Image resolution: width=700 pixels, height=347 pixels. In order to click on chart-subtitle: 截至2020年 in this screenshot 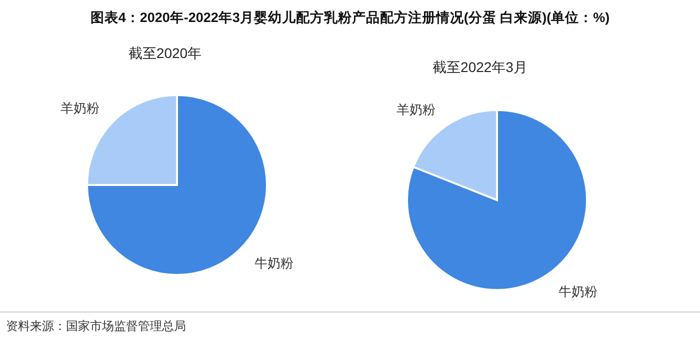, I will do `click(165, 53)`.